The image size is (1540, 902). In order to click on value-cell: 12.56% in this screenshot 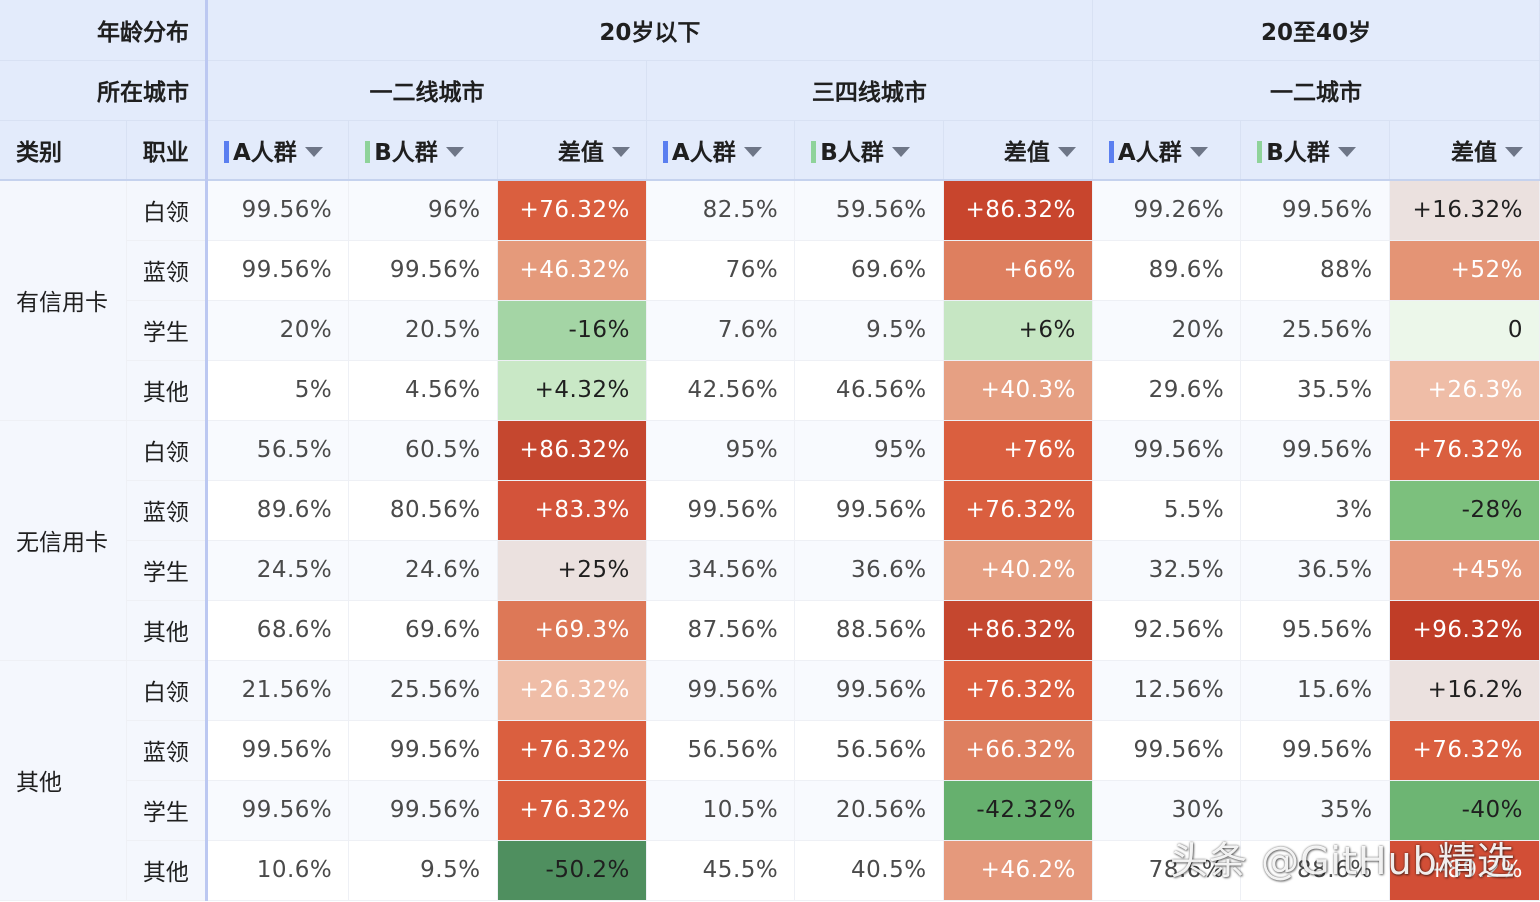, I will do `click(1167, 690)`.